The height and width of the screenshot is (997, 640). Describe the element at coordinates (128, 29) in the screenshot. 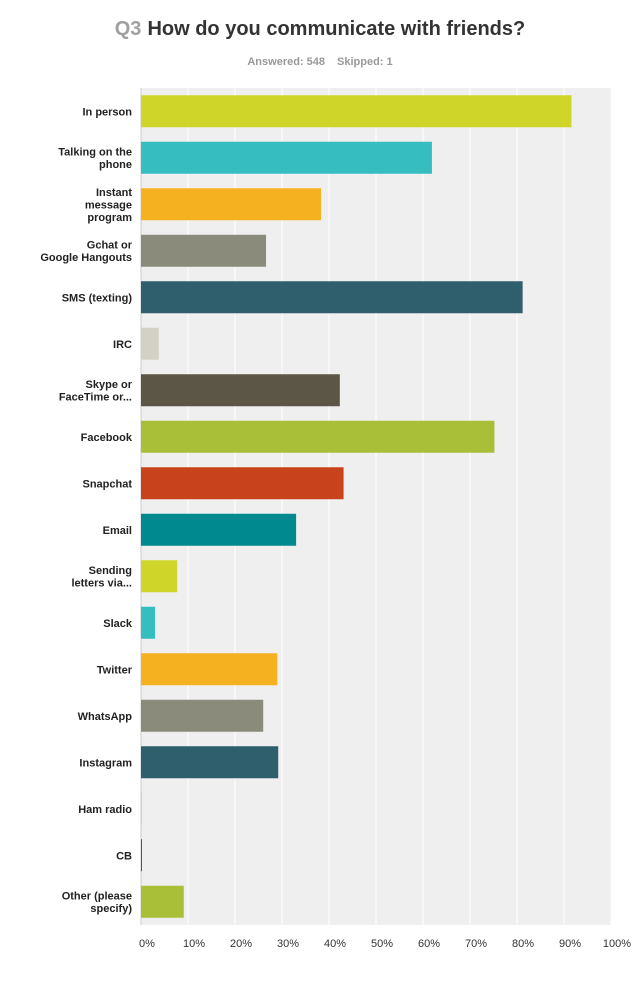

I see `question-number: Q3` at that location.